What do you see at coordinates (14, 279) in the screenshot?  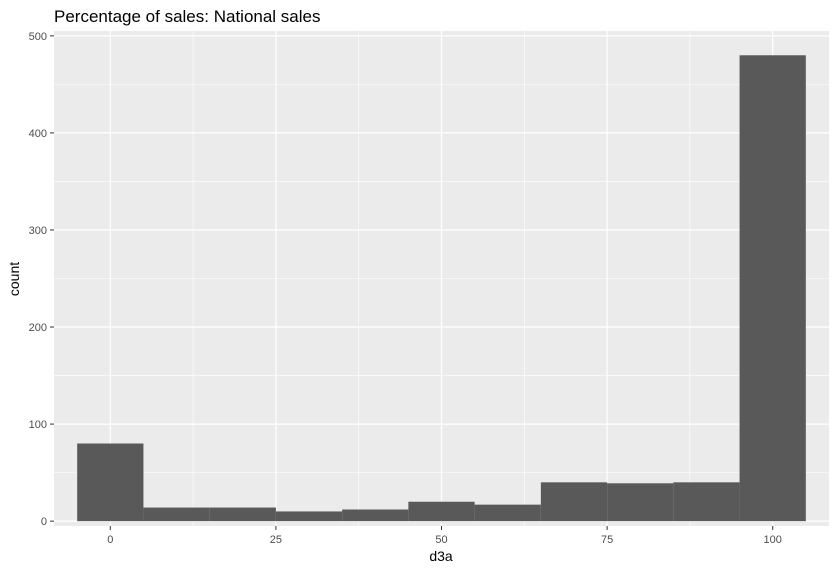 I see `y-axis-title: count` at bounding box center [14, 279].